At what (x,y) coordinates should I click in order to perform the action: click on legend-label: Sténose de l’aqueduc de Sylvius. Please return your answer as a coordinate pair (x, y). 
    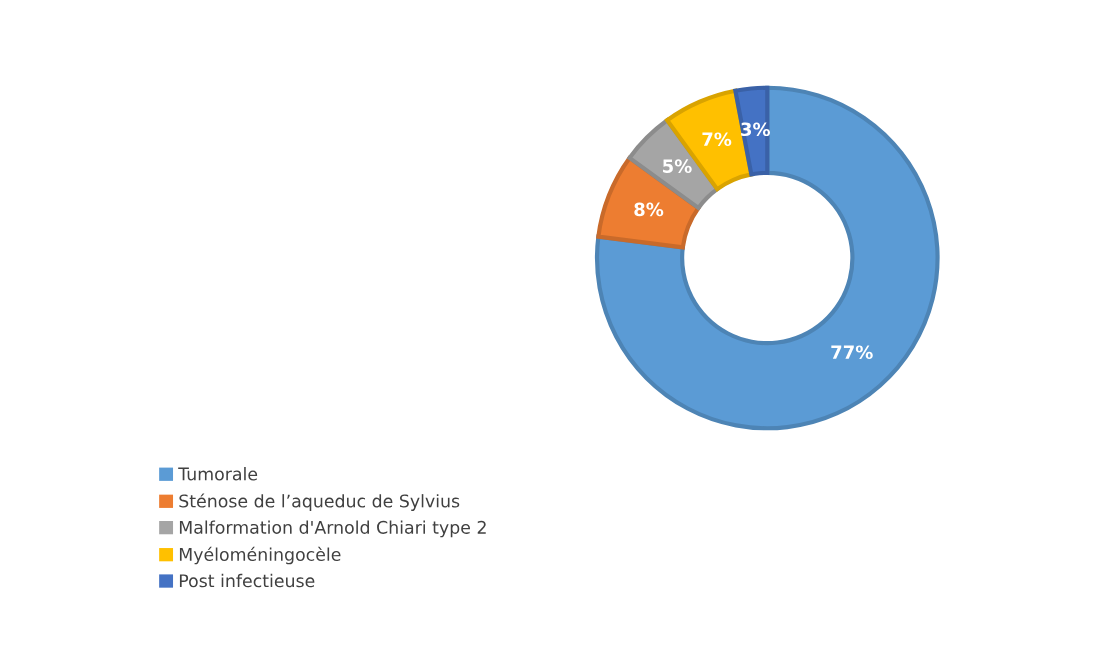
    Looking at the image, I should click on (319, 502).